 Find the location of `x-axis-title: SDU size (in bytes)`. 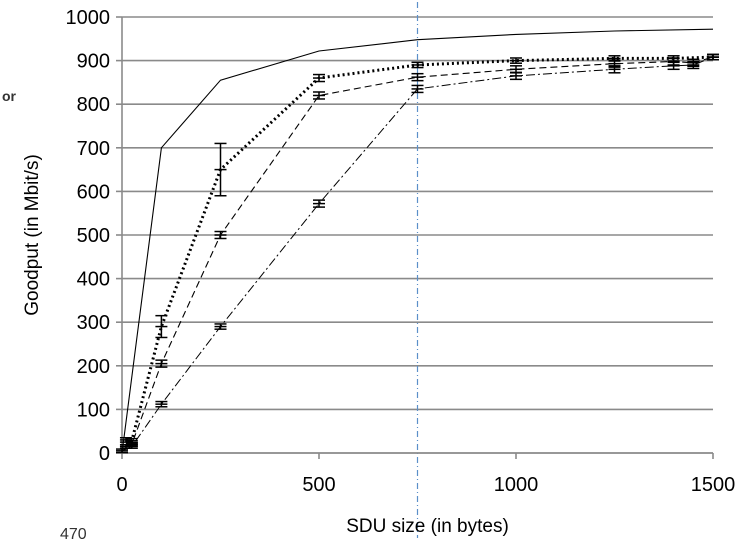

x-axis-title: SDU size (in bytes) is located at coordinates (427, 526).